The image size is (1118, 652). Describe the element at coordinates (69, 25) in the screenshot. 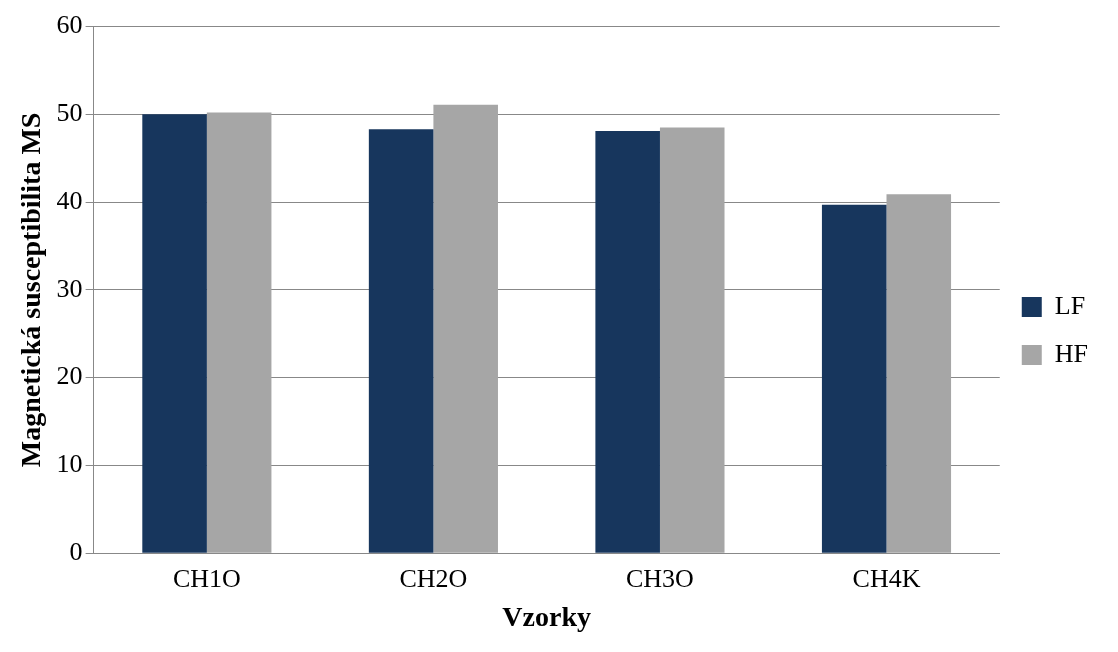

I see `y-tick-label: 60` at that location.